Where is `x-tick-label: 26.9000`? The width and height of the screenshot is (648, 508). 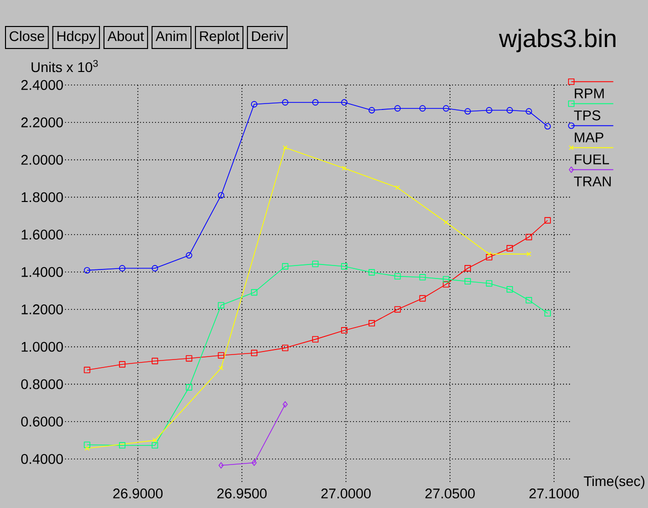 x-tick-label: 26.9000 is located at coordinates (138, 493).